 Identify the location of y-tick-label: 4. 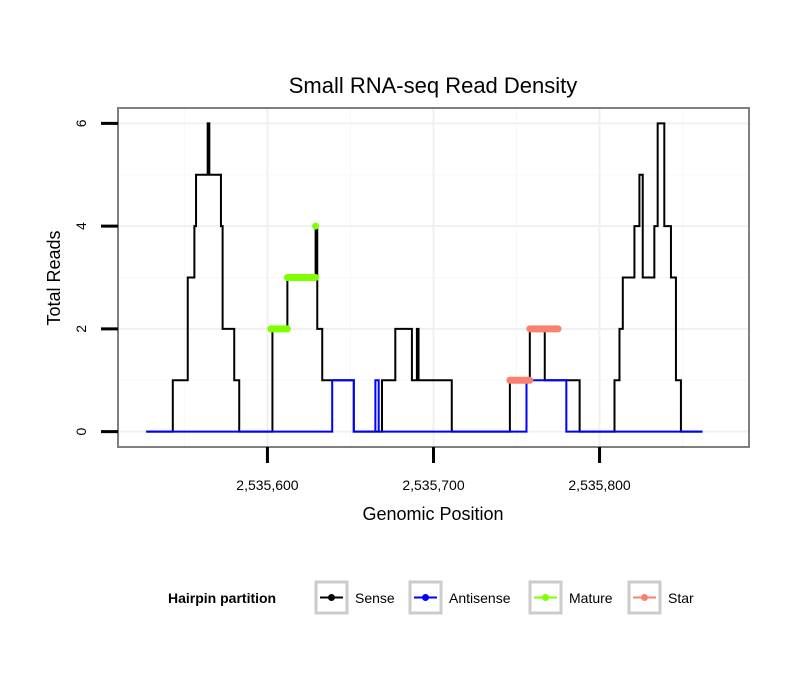
(81, 226).